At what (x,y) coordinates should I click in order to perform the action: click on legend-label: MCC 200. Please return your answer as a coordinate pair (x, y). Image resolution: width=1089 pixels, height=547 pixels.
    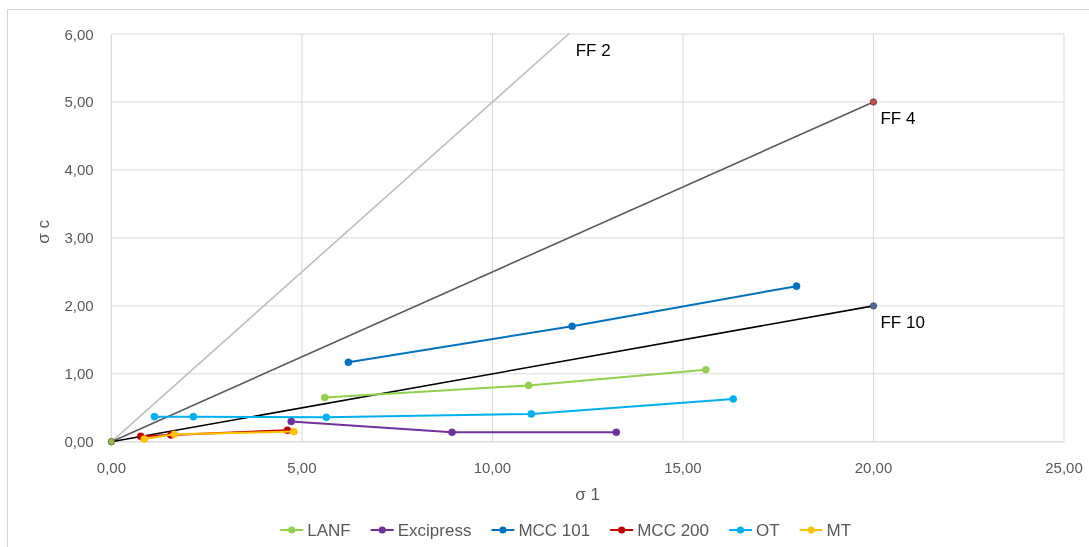
    Looking at the image, I should click on (673, 530).